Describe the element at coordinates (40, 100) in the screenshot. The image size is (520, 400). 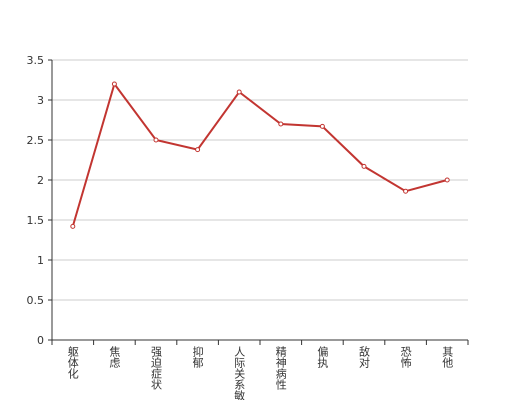
I see `y-tick-label: 3` at that location.